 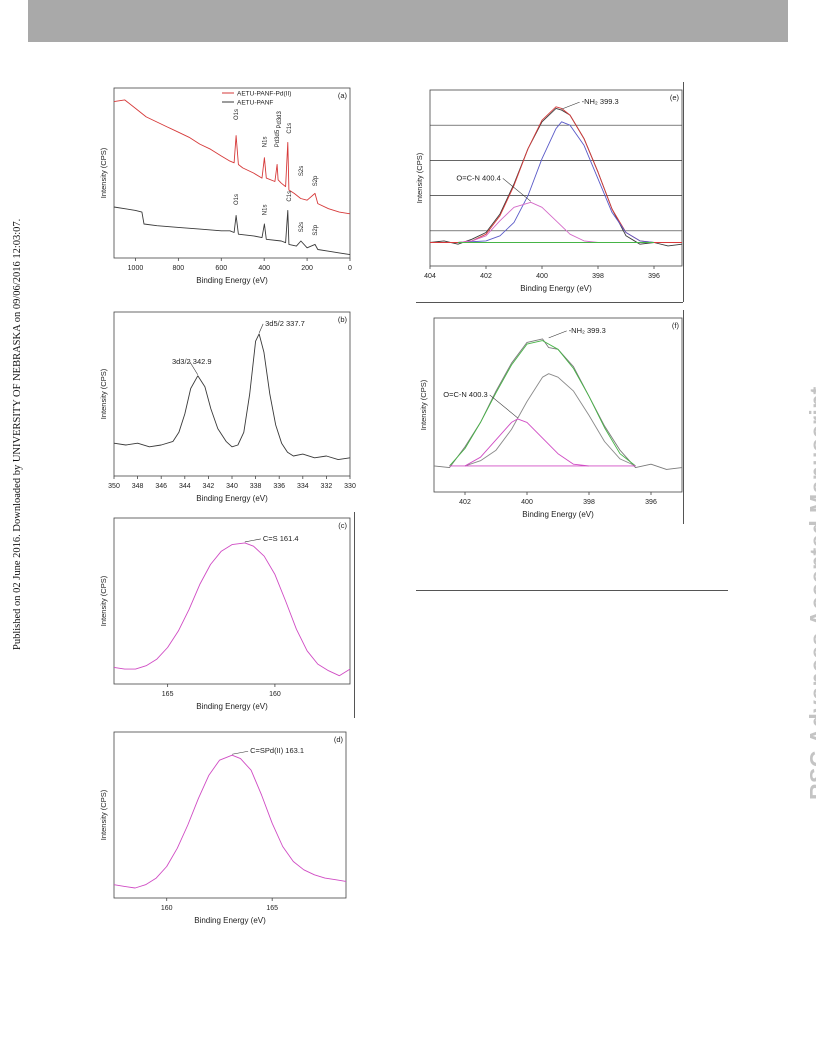 I want to click on panel-e-bottom-rule, so click(x=549, y=302).